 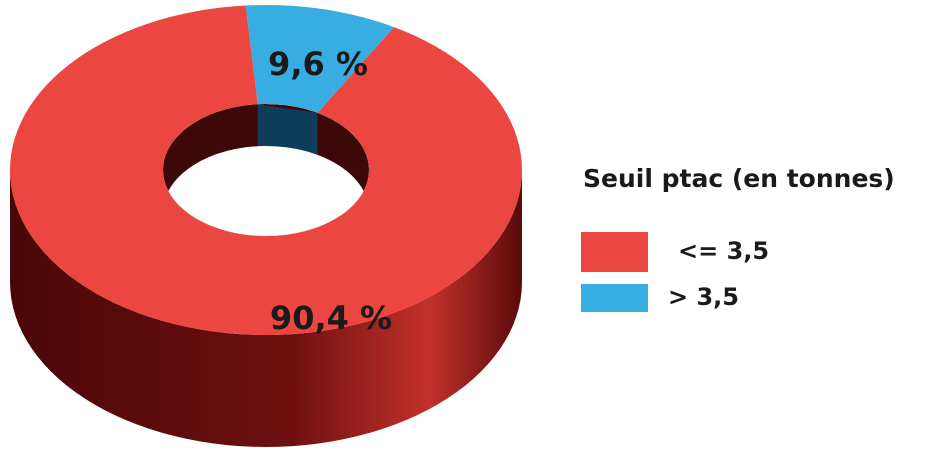 I want to click on legend-label: > 3,5, so click(x=703, y=297).